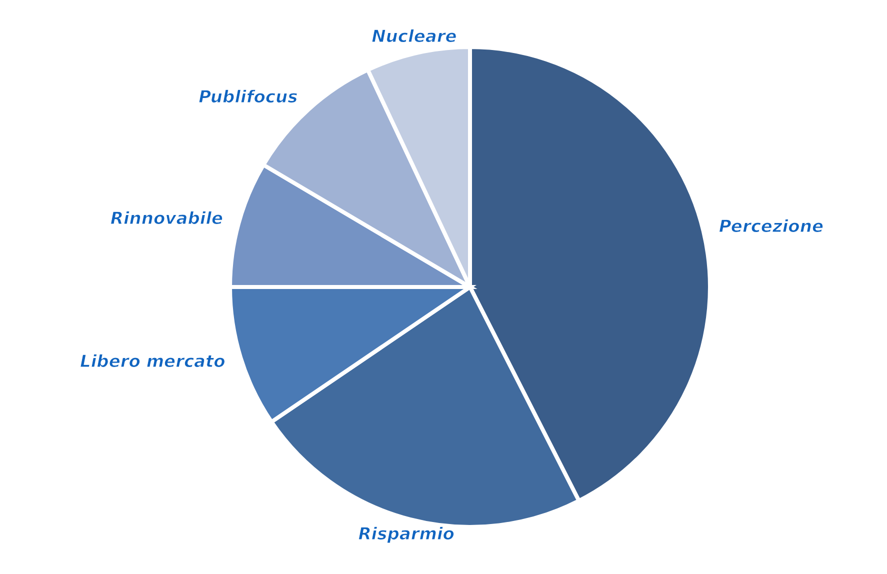 This screenshot has height=574, width=887. What do you see at coordinates (406, 534) in the screenshot?
I see `slice-label: Risparmio` at bounding box center [406, 534].